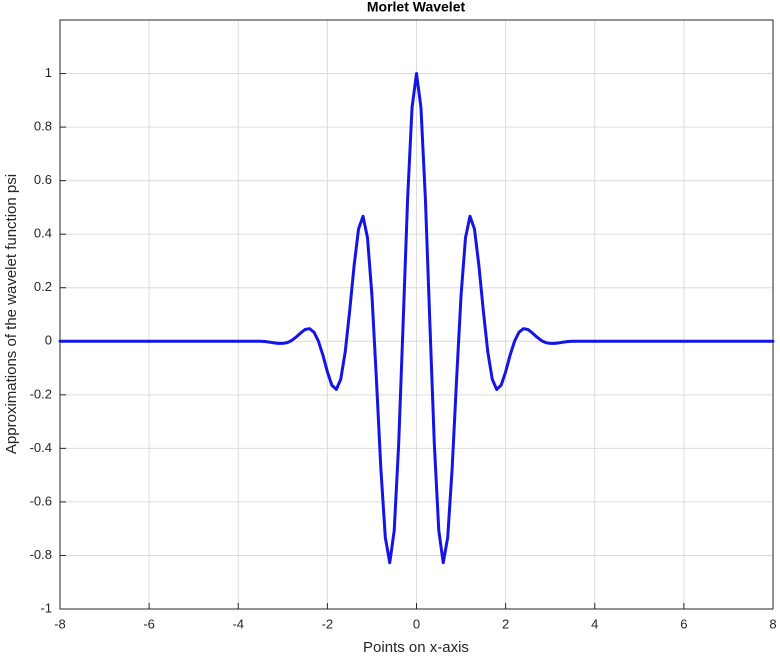 The image size is (780, 657). I want to click on x-tick-label: 6, so click(683, 623).